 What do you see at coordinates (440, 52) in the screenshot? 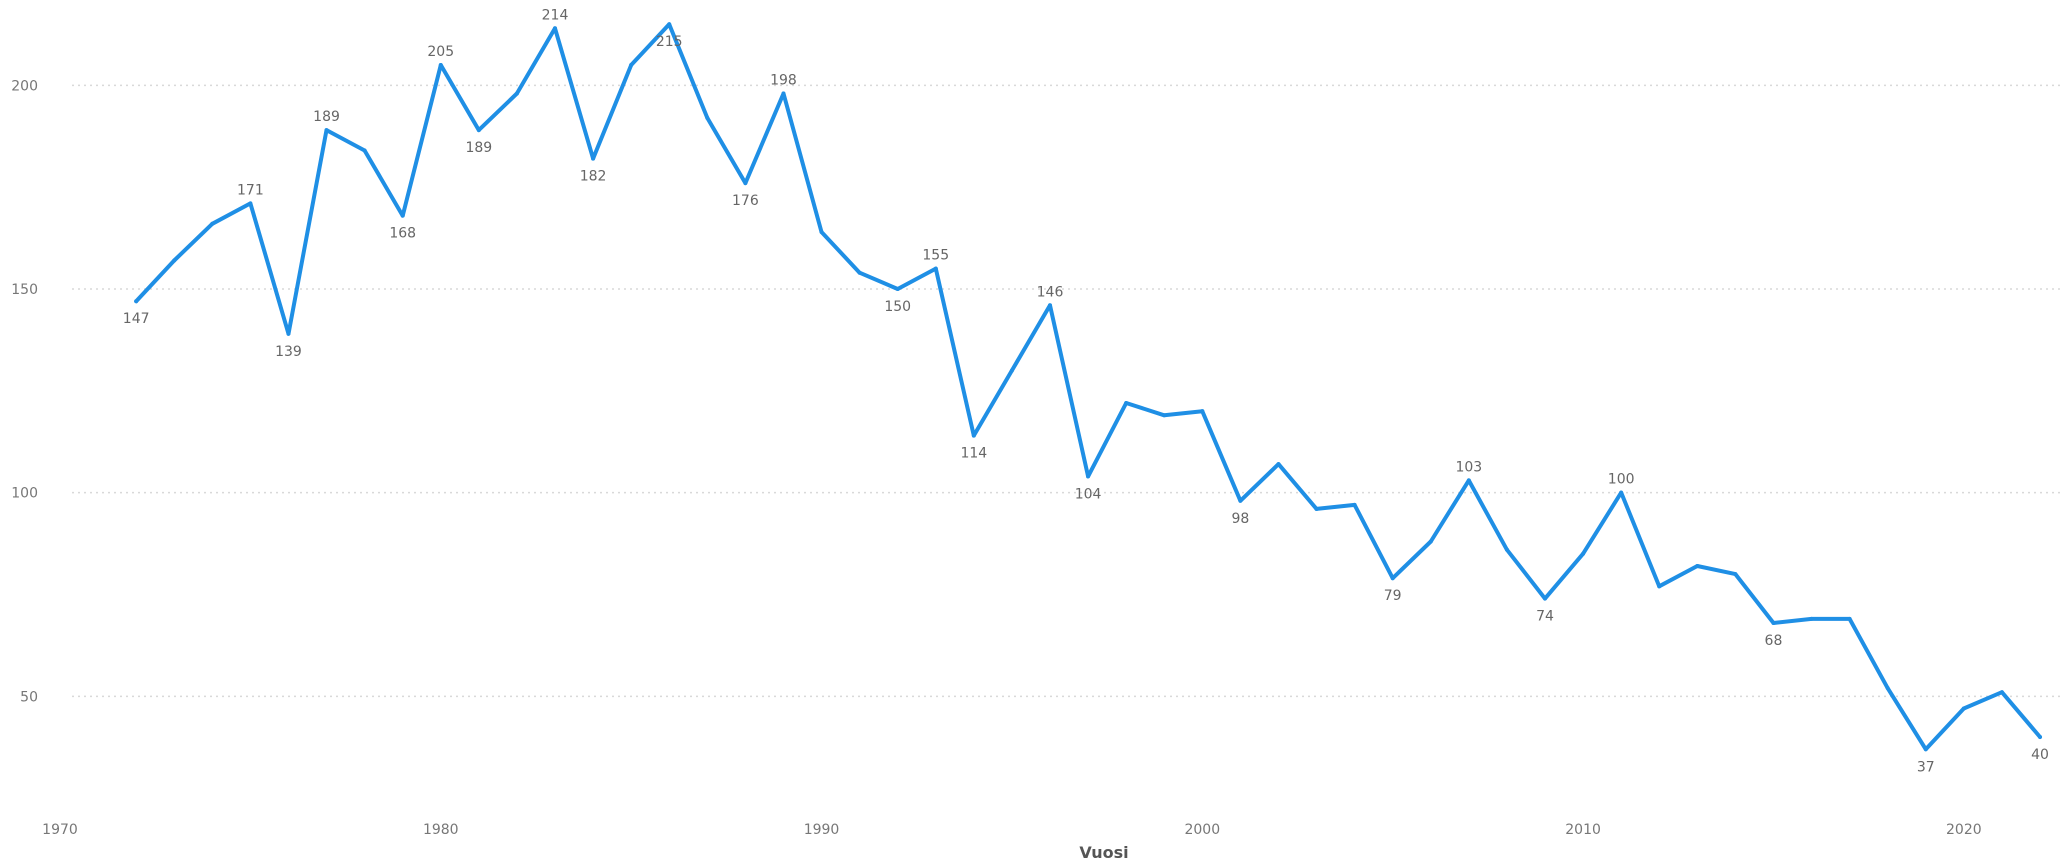
I see `data-label: 205` at bounding box center [440, 52].